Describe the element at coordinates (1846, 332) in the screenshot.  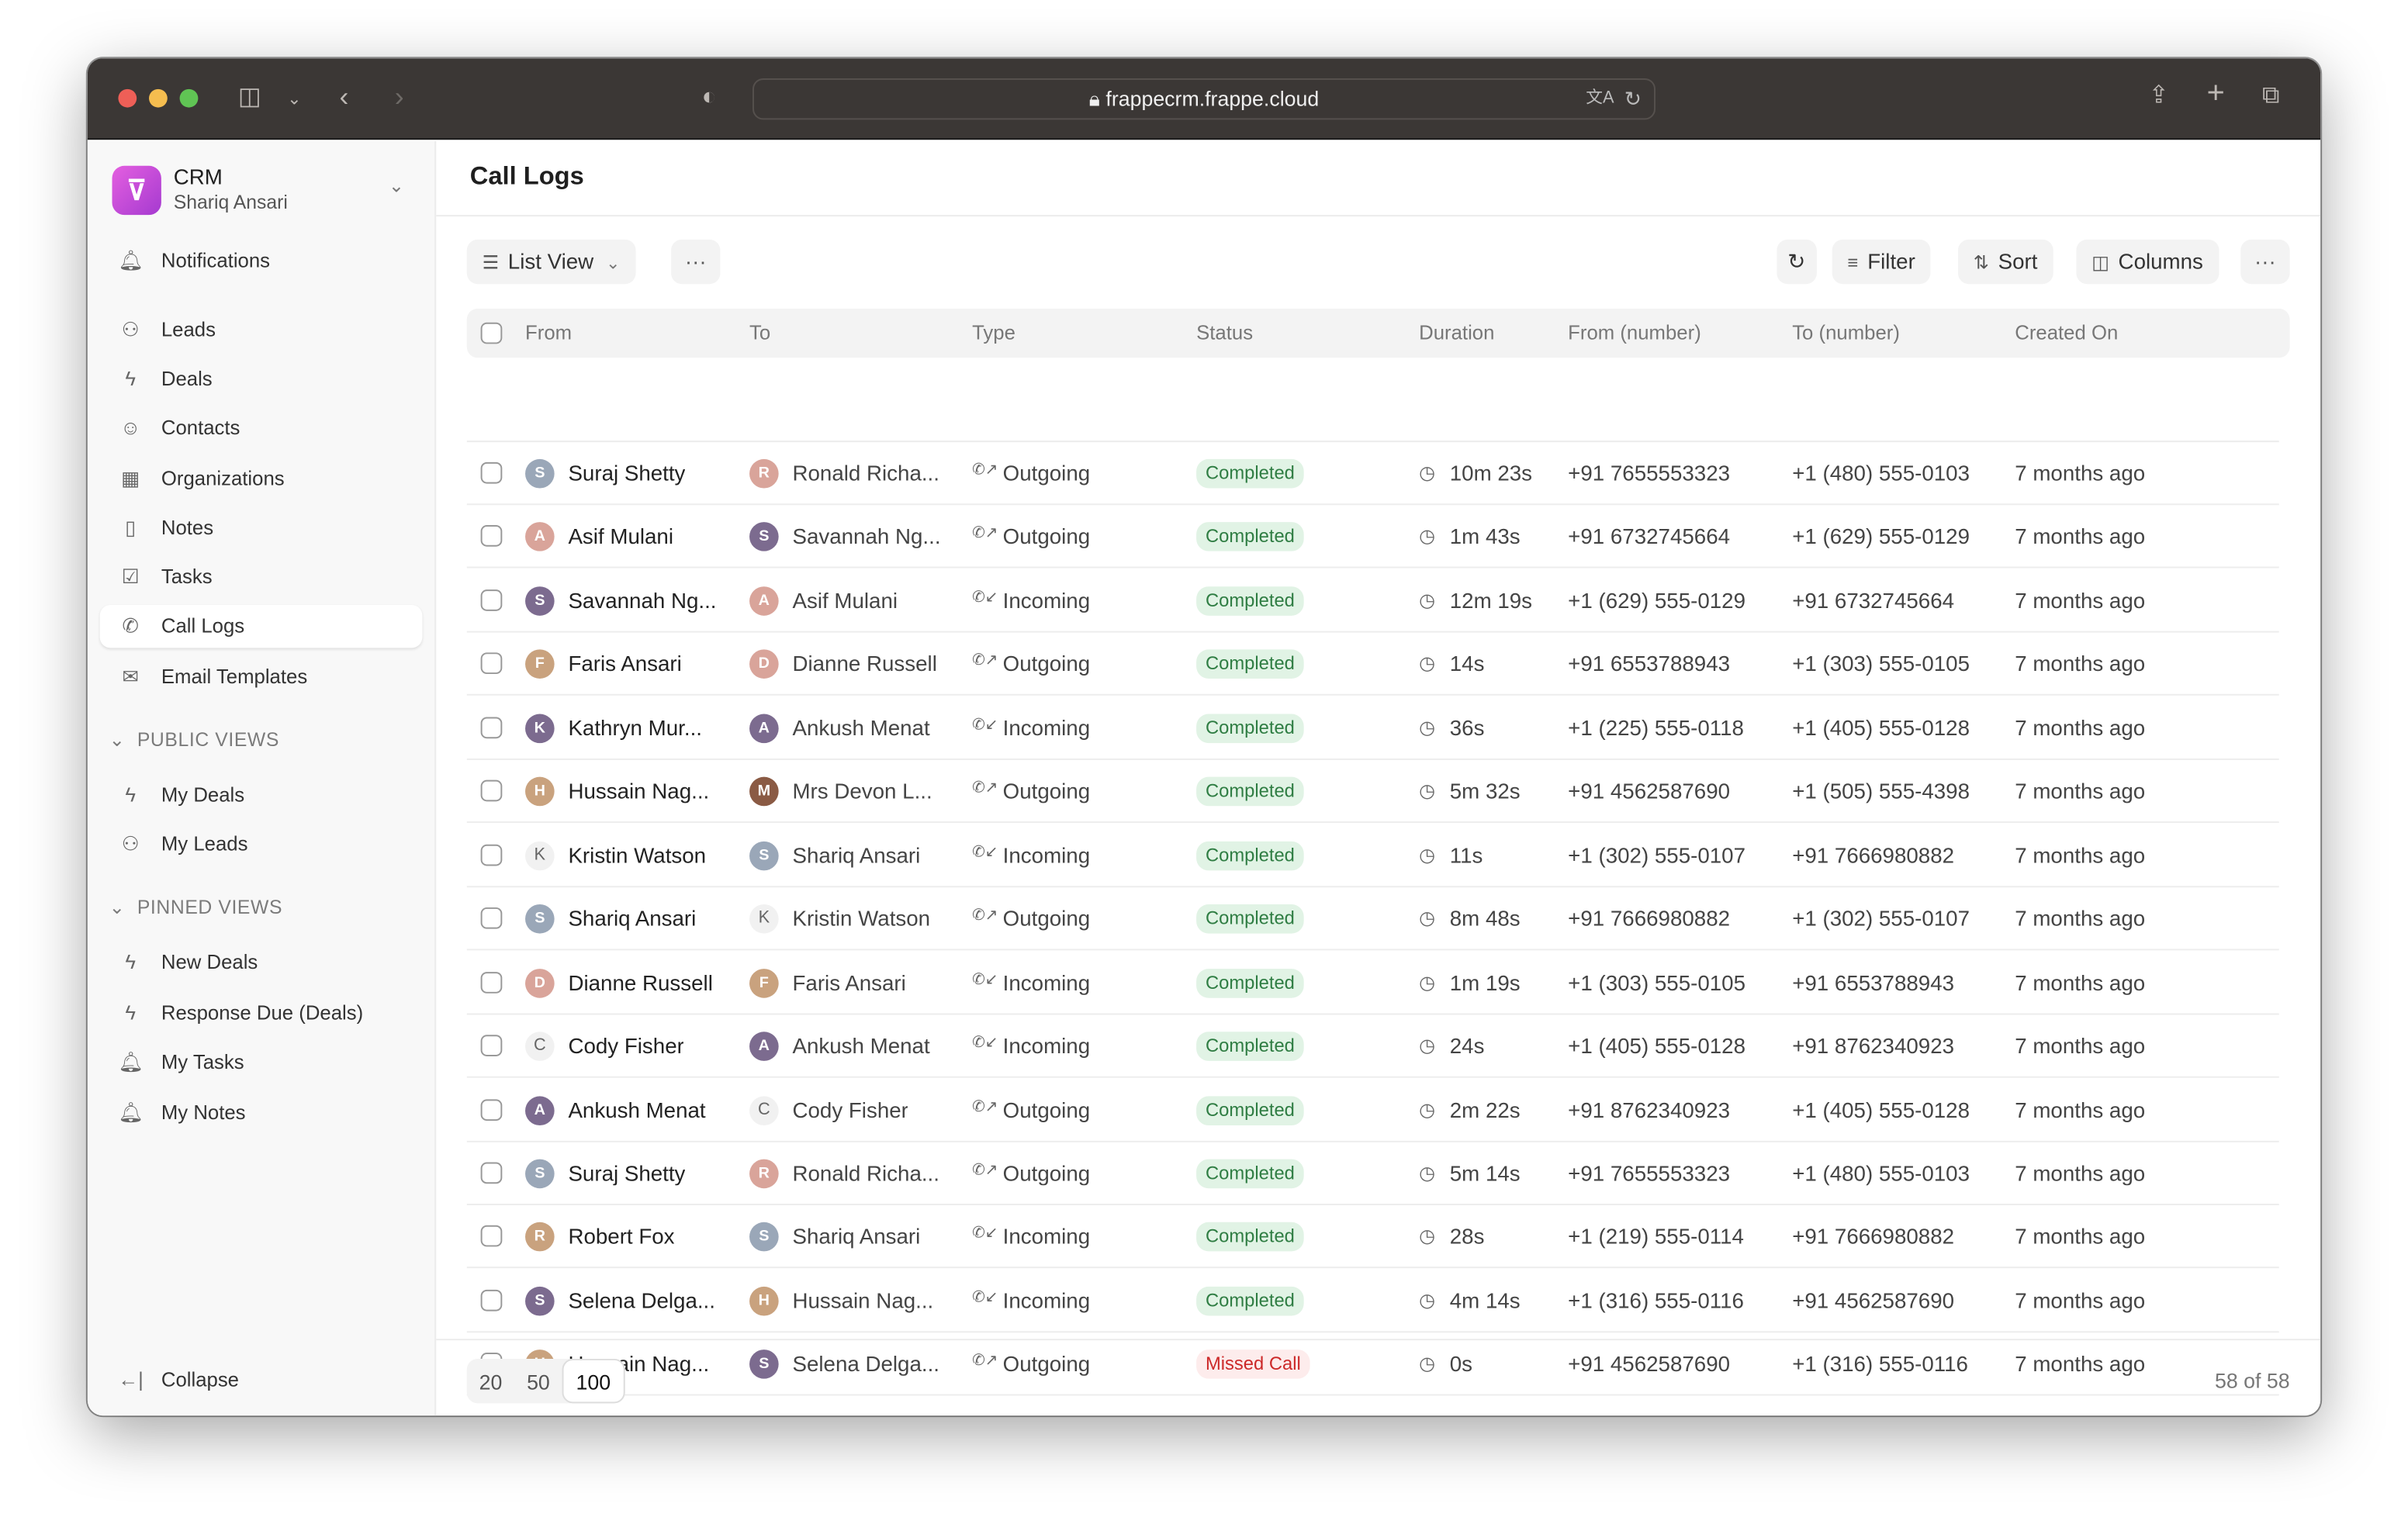
I see `column-header: To (number)` at that location.